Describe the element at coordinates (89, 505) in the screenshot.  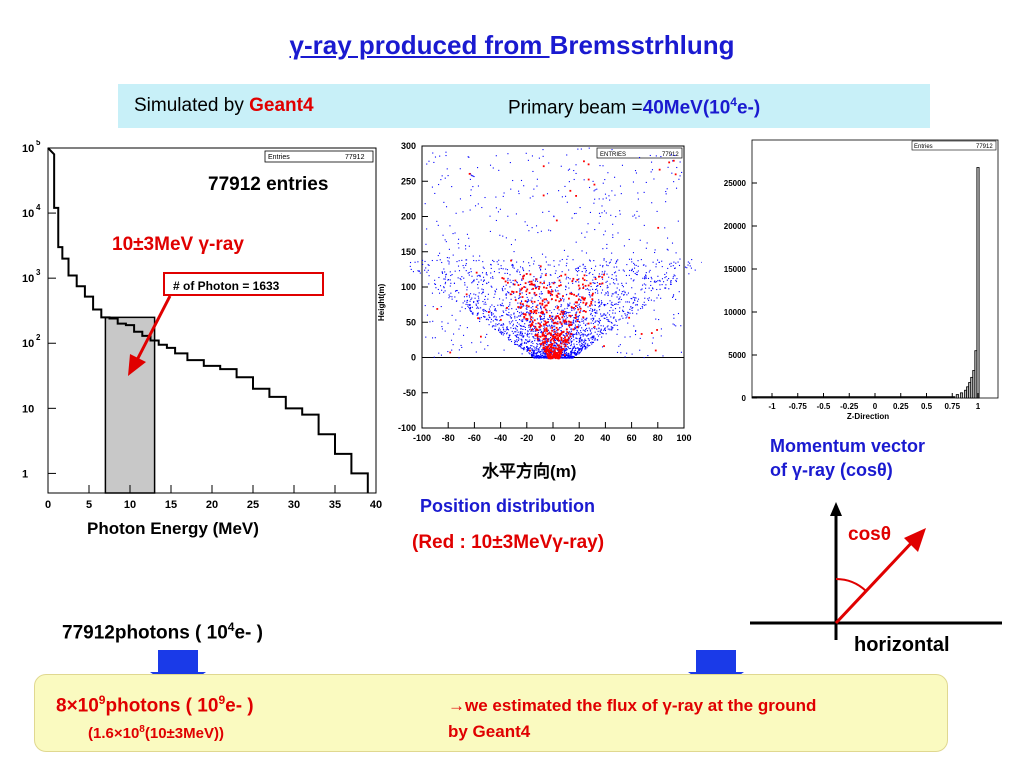
I see `plot1-x-tick-label: 5` at that location.